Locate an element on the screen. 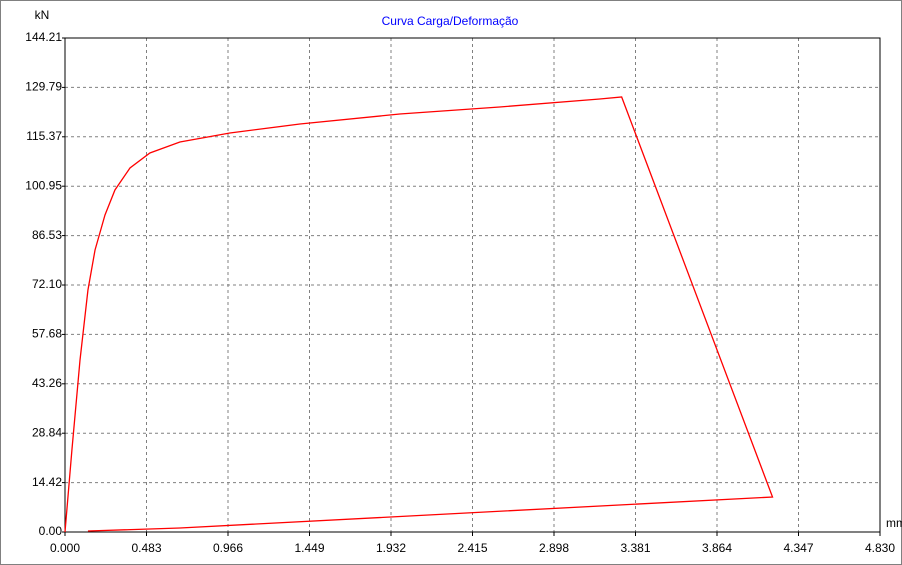 The width and height of the screenshot is (902, 565). x-axis-label: mm is located at coordinates (894, 523).